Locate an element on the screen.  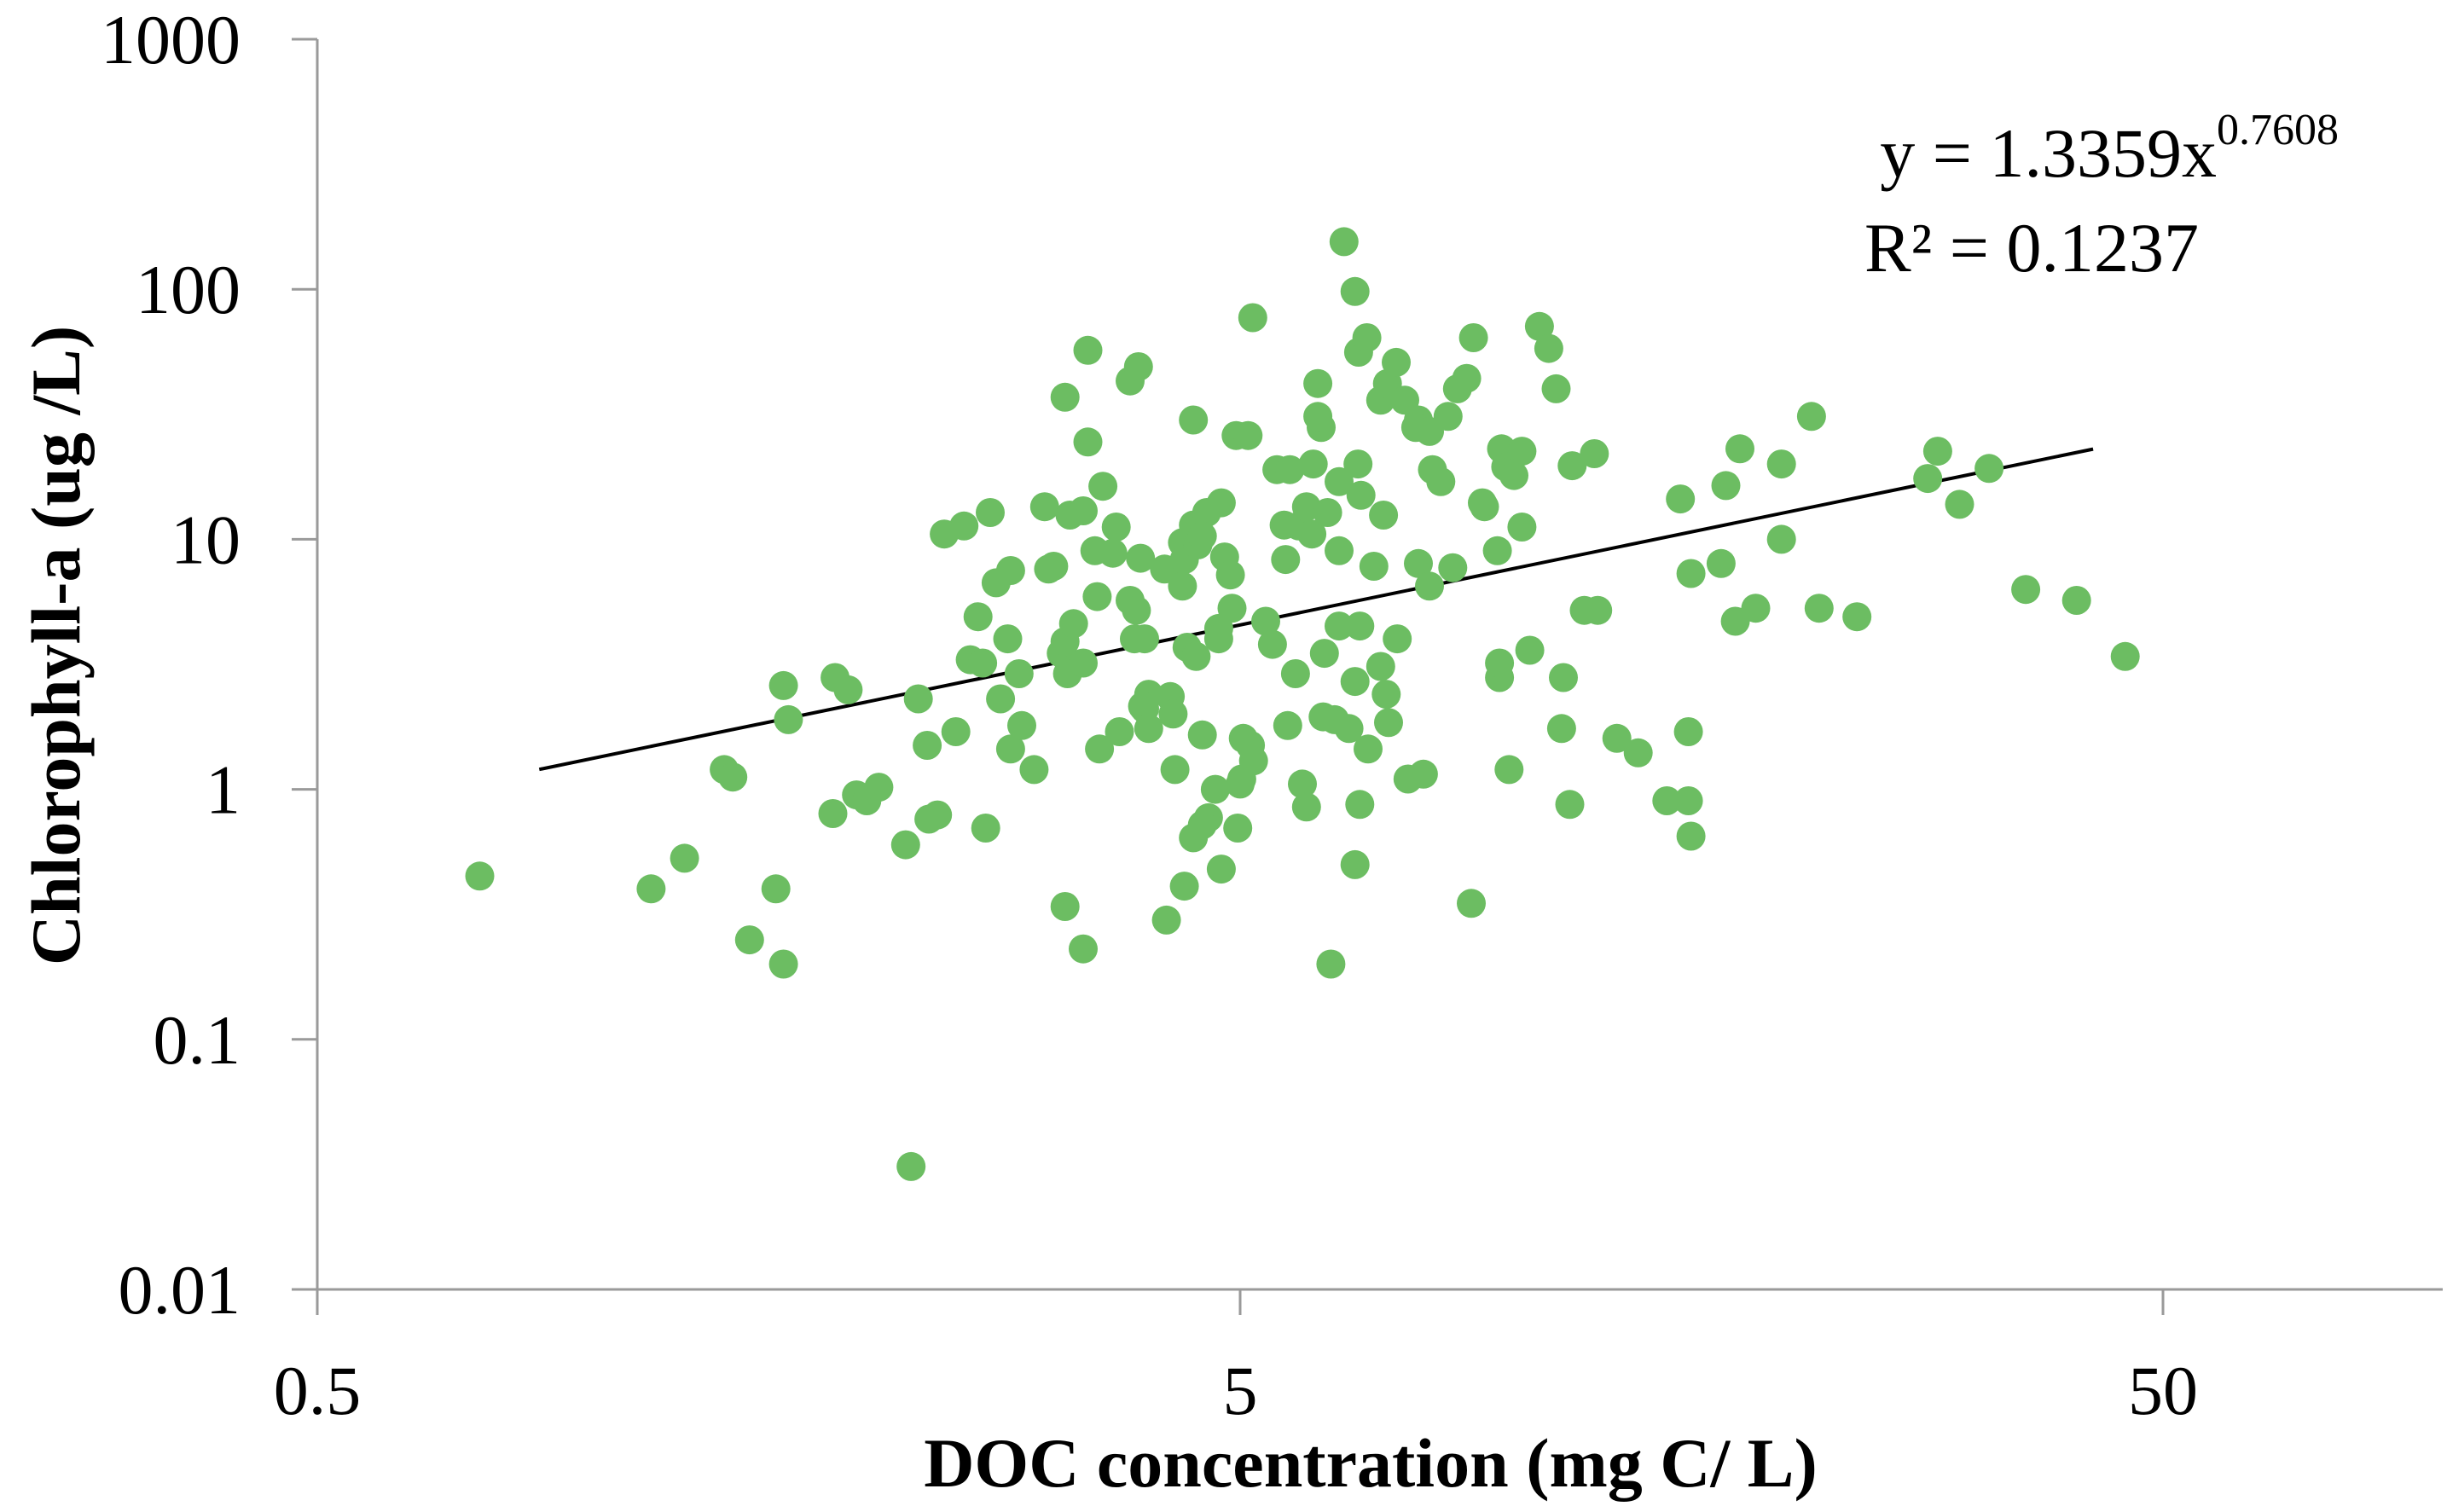
y-tick-label: 1 is located at coordinates (224, 790).